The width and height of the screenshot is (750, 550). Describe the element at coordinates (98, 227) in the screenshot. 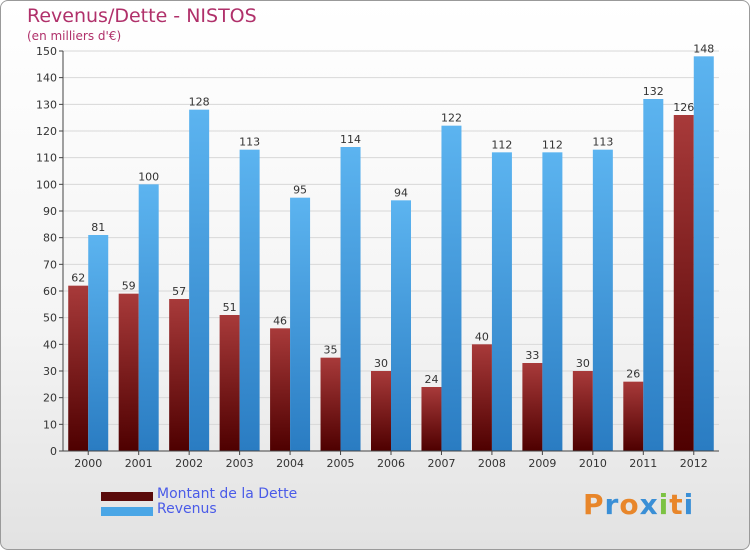

I see `data-label: 81` at that location.